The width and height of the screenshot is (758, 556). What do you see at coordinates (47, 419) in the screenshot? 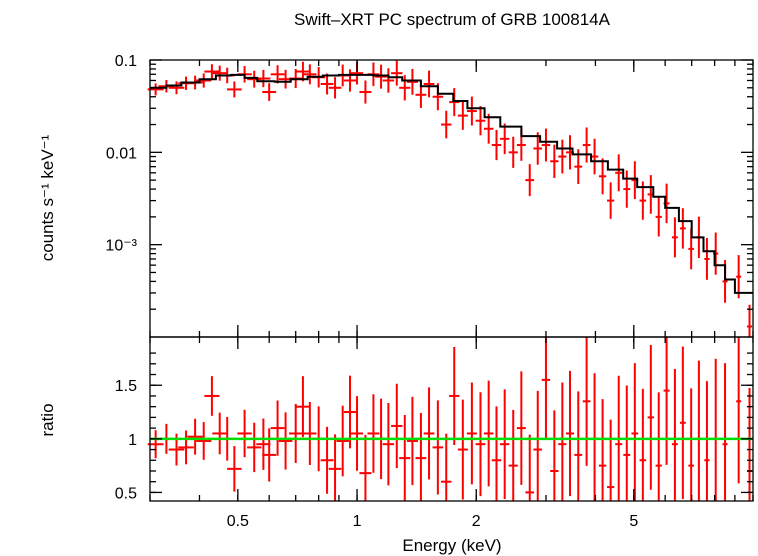
I see `ratio-ylabel: ratio` at bounding box center [47, 419].